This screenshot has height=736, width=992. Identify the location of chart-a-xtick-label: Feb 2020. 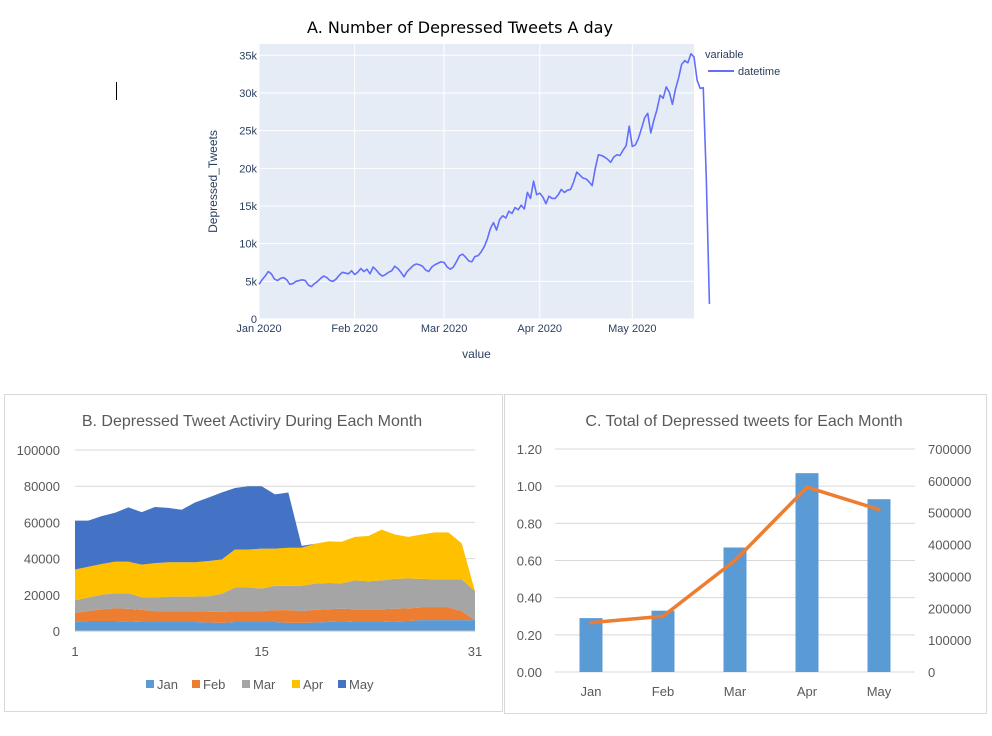
(354, 329).